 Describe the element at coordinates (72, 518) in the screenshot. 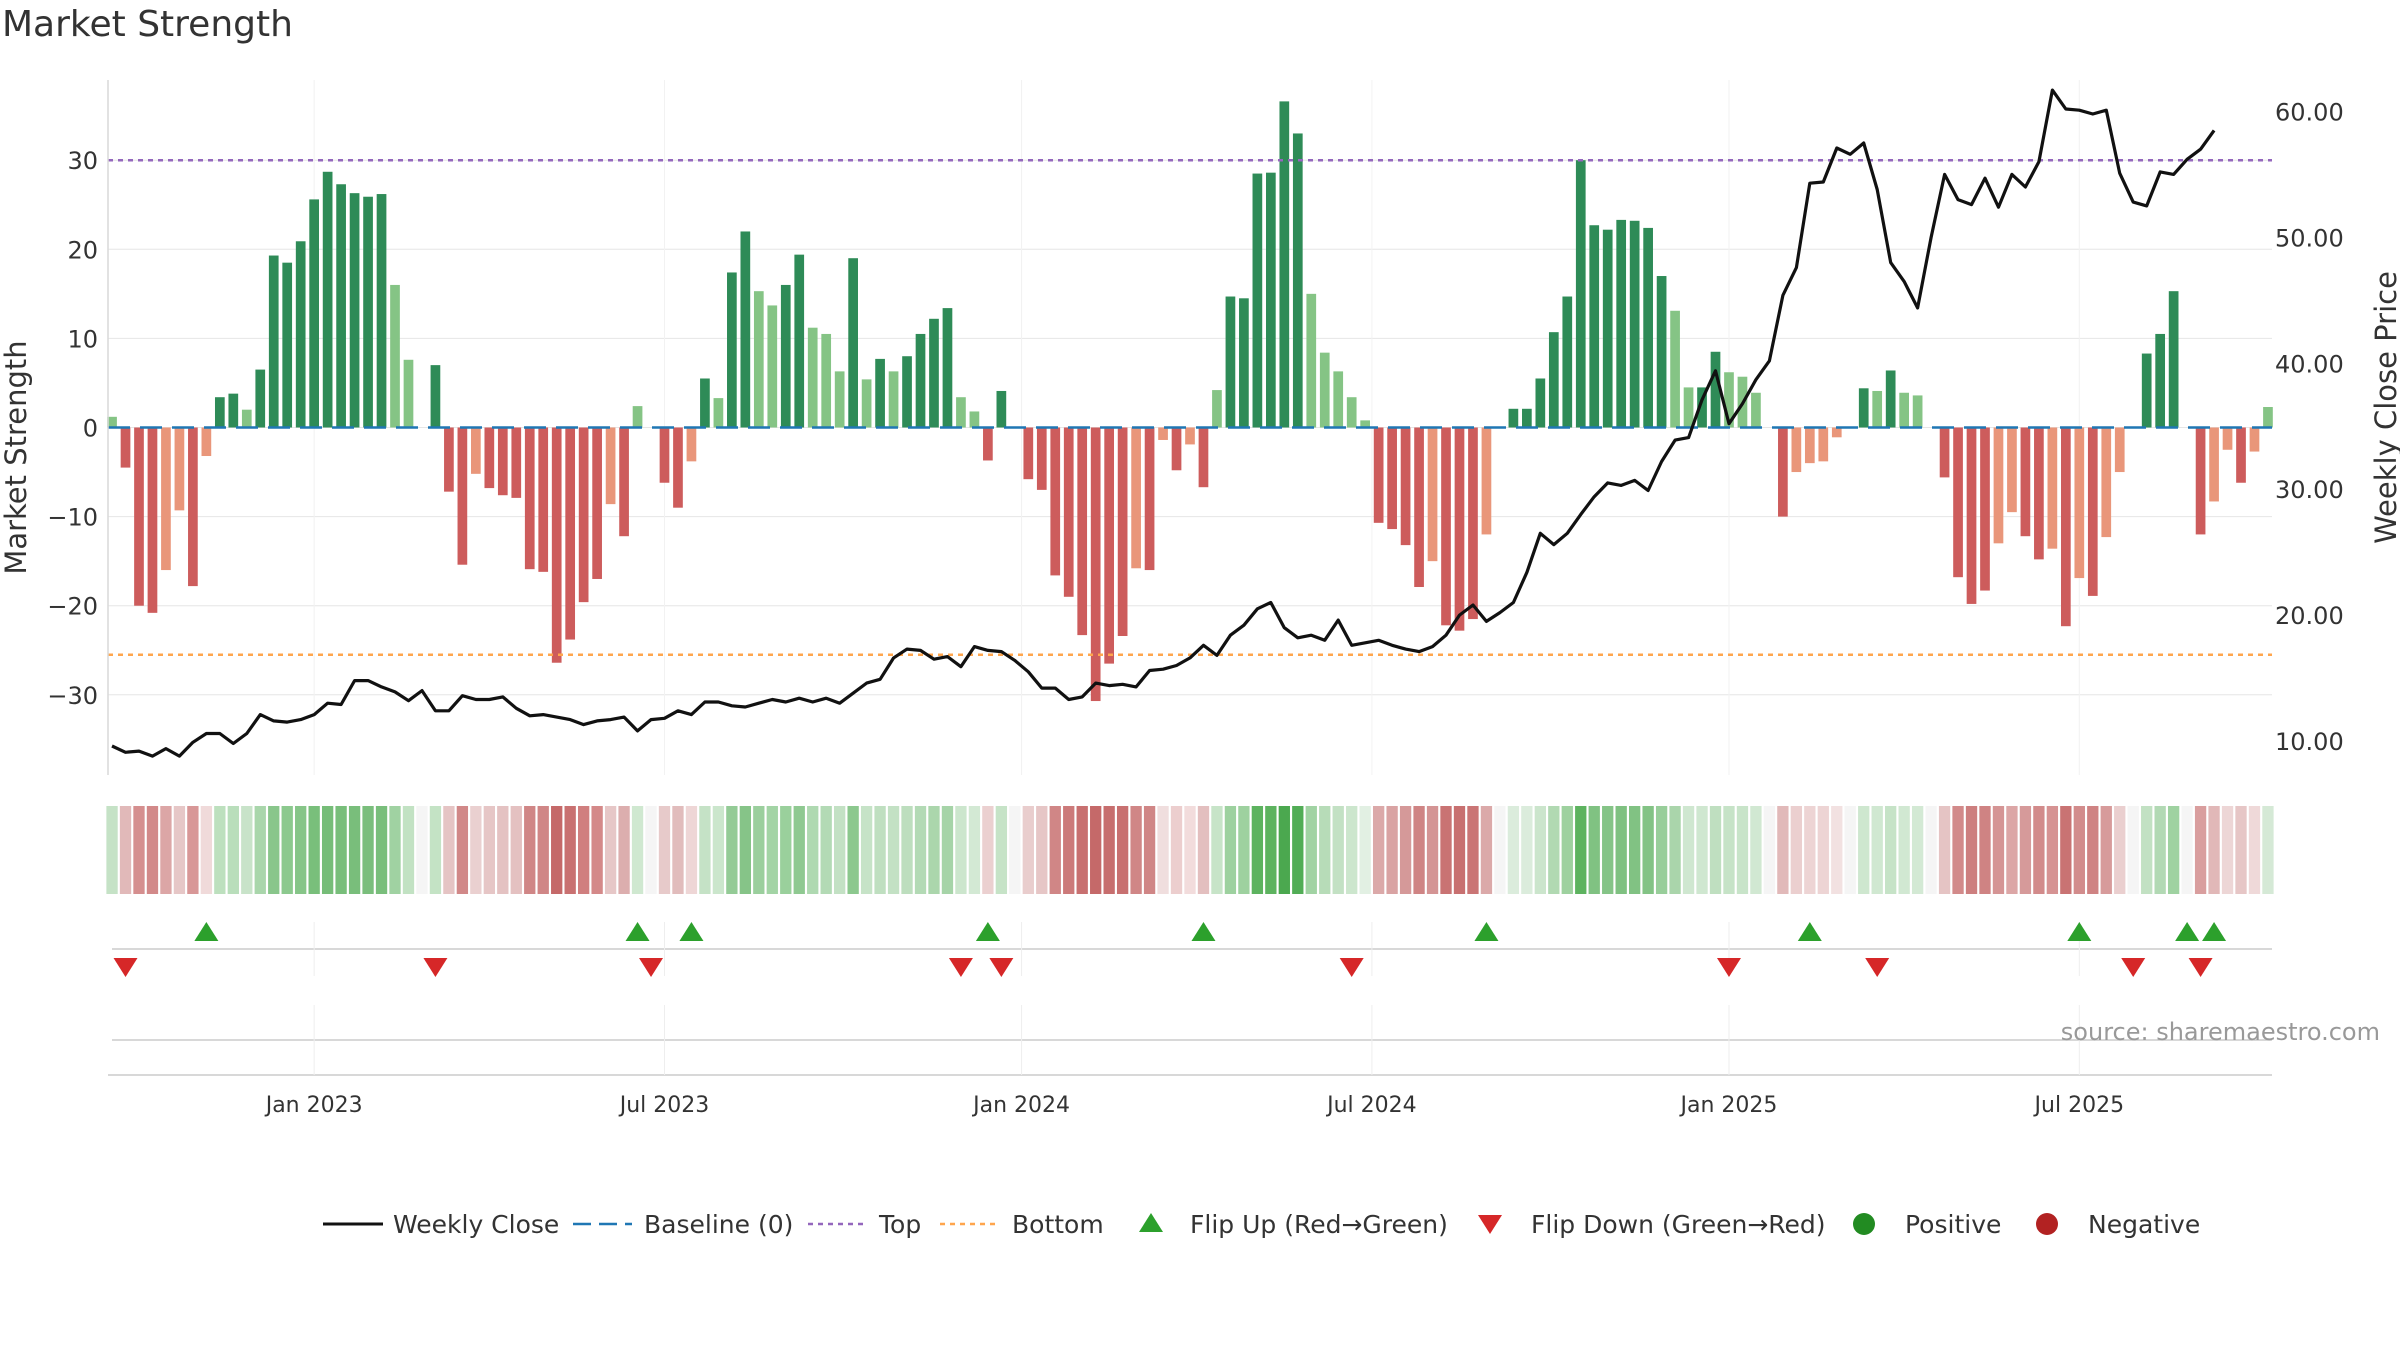

I see `left-tick-label-4: −10` at that location.